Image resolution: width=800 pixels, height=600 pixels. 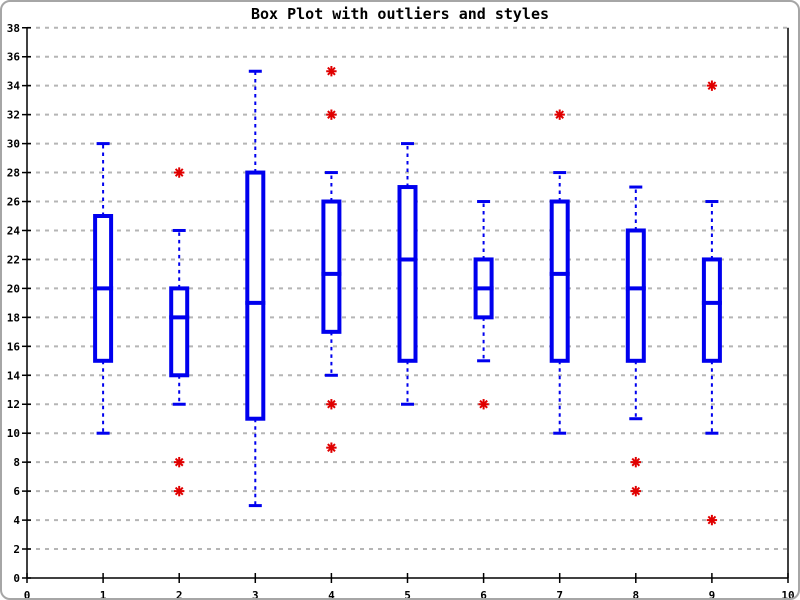 I want to click on x-tick-label: 10, so click(x=787, y=594).